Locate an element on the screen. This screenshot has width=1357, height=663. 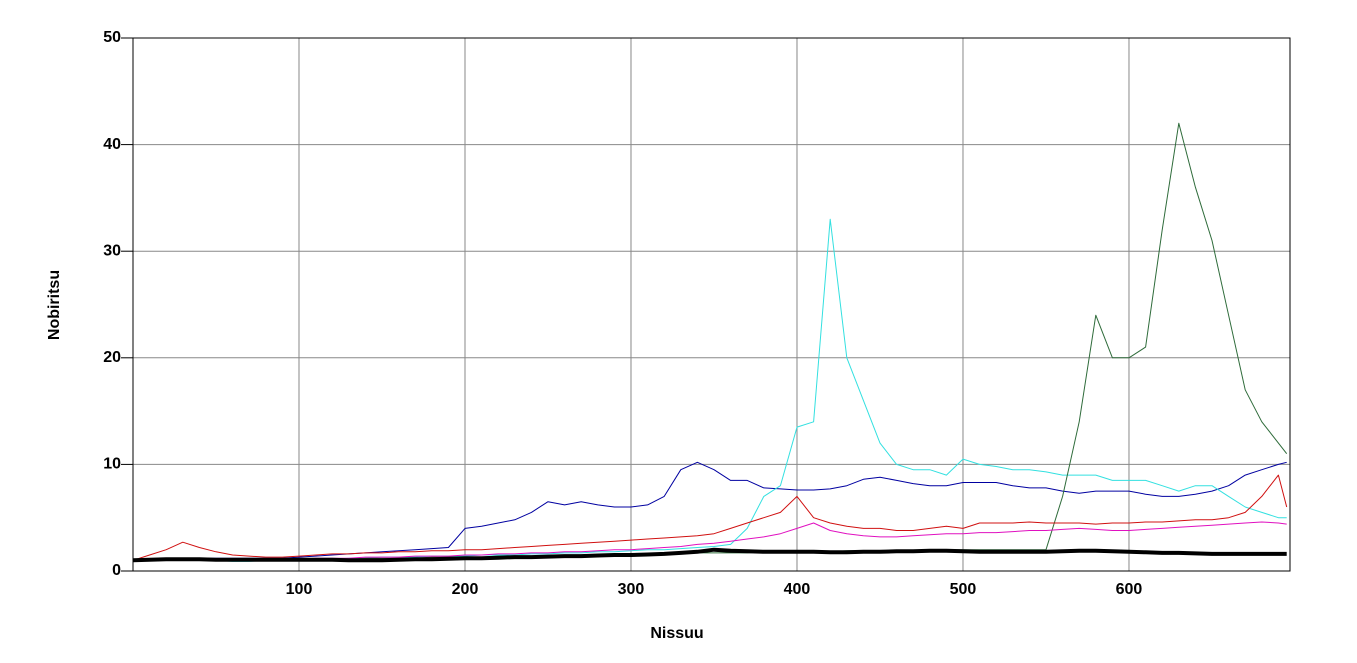
x-tick-label: 500 is located at coordinates (963, 589).